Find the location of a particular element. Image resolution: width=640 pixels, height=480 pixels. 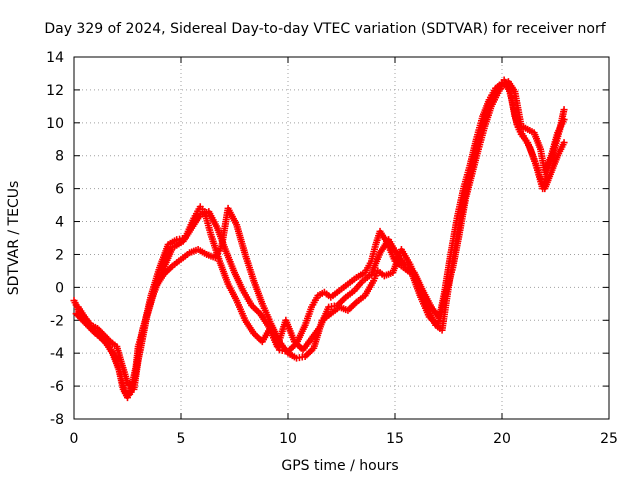

x-tick-label: 5 is located at coordinates (181, 439).